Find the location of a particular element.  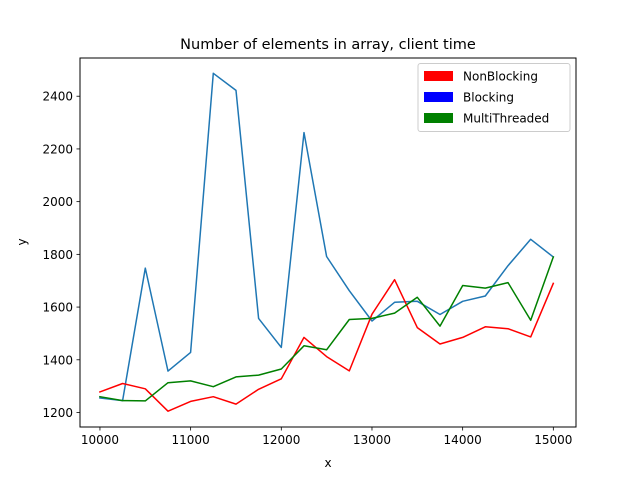

y-tick-label: 2000 is located at coordinates (57, 202).